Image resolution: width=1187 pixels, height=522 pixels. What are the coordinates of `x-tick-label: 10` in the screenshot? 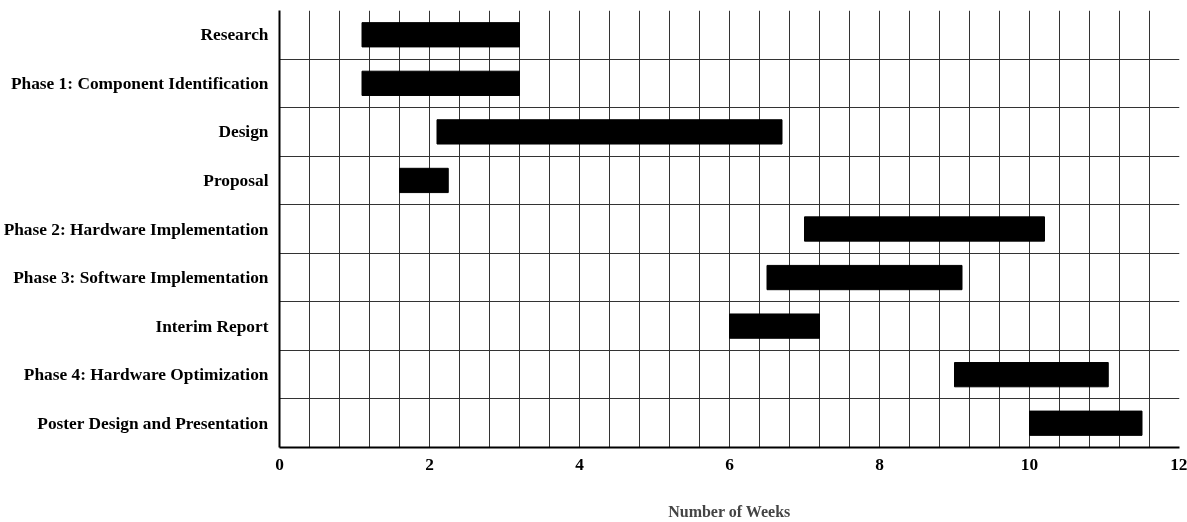 It's located at (1029, 464).